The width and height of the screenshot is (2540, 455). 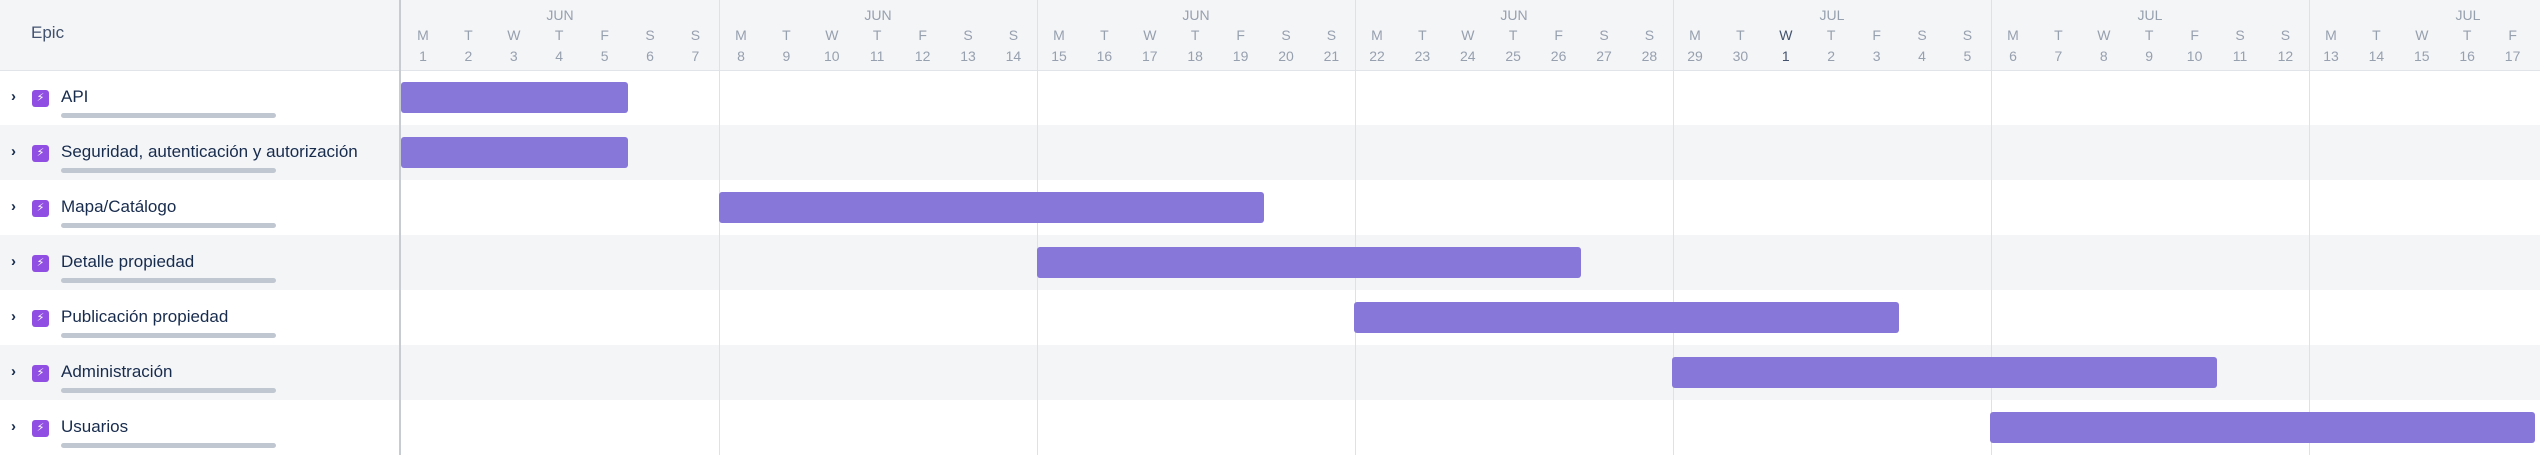 What do you see at coordinates (95, 426) in the screenshot?
I see `epic-name: Usuarios` at bounding box center [95, 426].